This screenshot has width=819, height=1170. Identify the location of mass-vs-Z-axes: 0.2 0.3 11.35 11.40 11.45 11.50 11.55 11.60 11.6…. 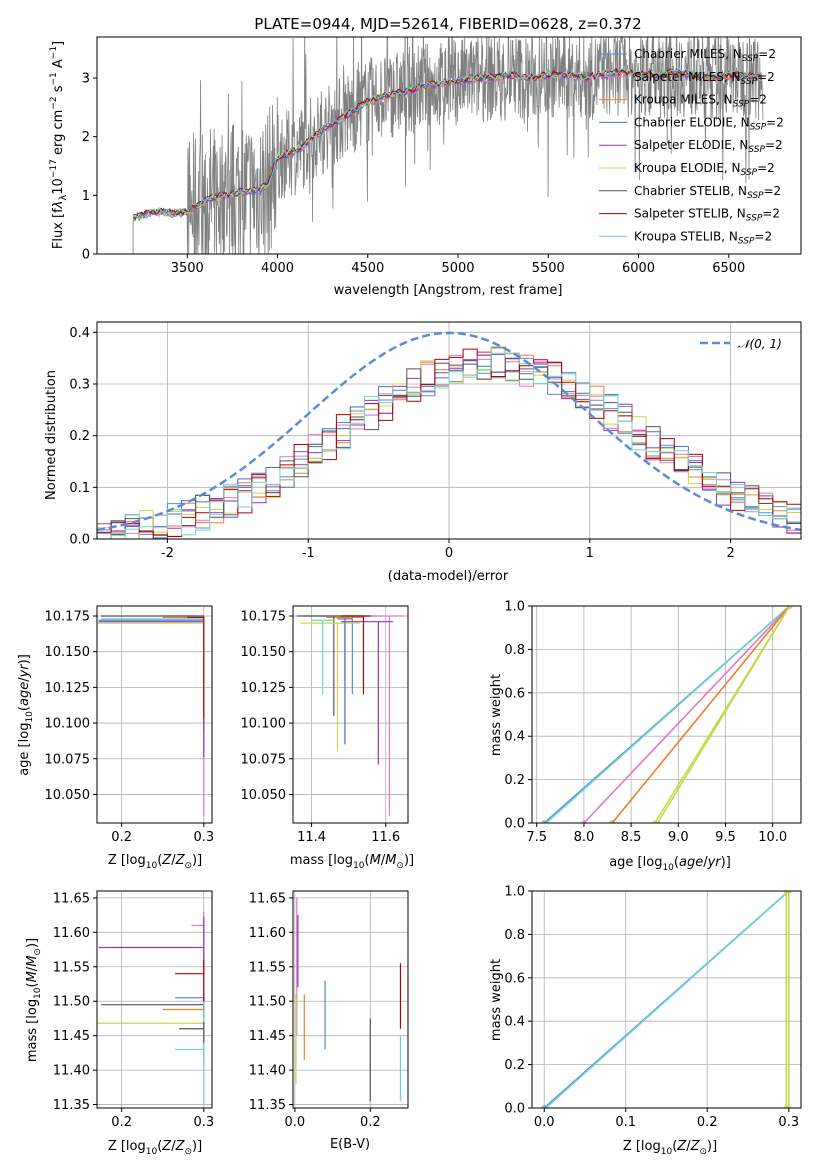
(133, 1010).